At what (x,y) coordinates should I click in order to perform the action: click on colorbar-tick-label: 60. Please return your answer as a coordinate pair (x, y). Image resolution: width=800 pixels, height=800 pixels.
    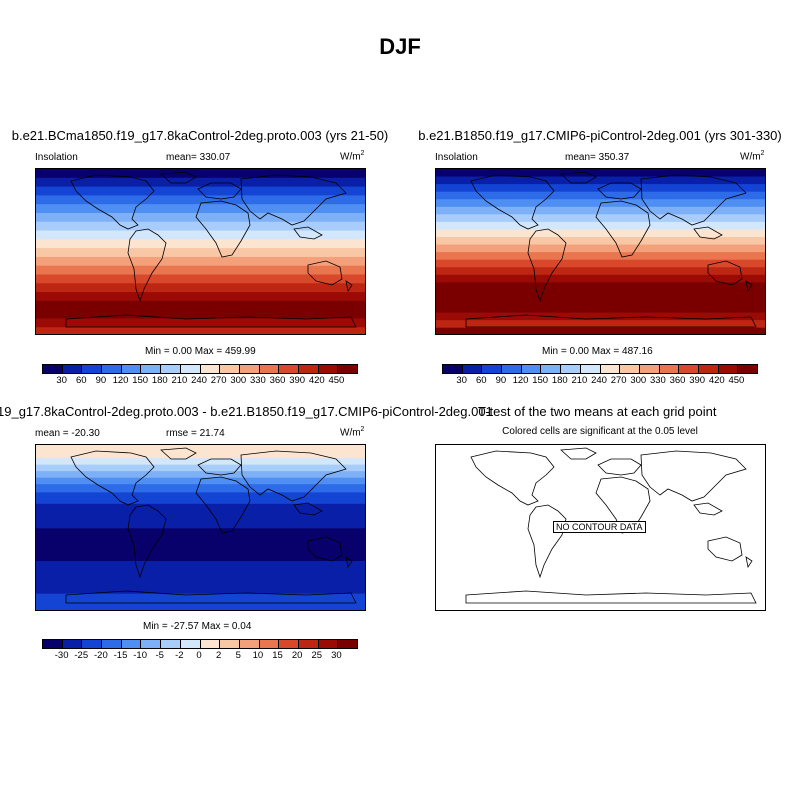
    Looking at the image, I should click on (81, 380).